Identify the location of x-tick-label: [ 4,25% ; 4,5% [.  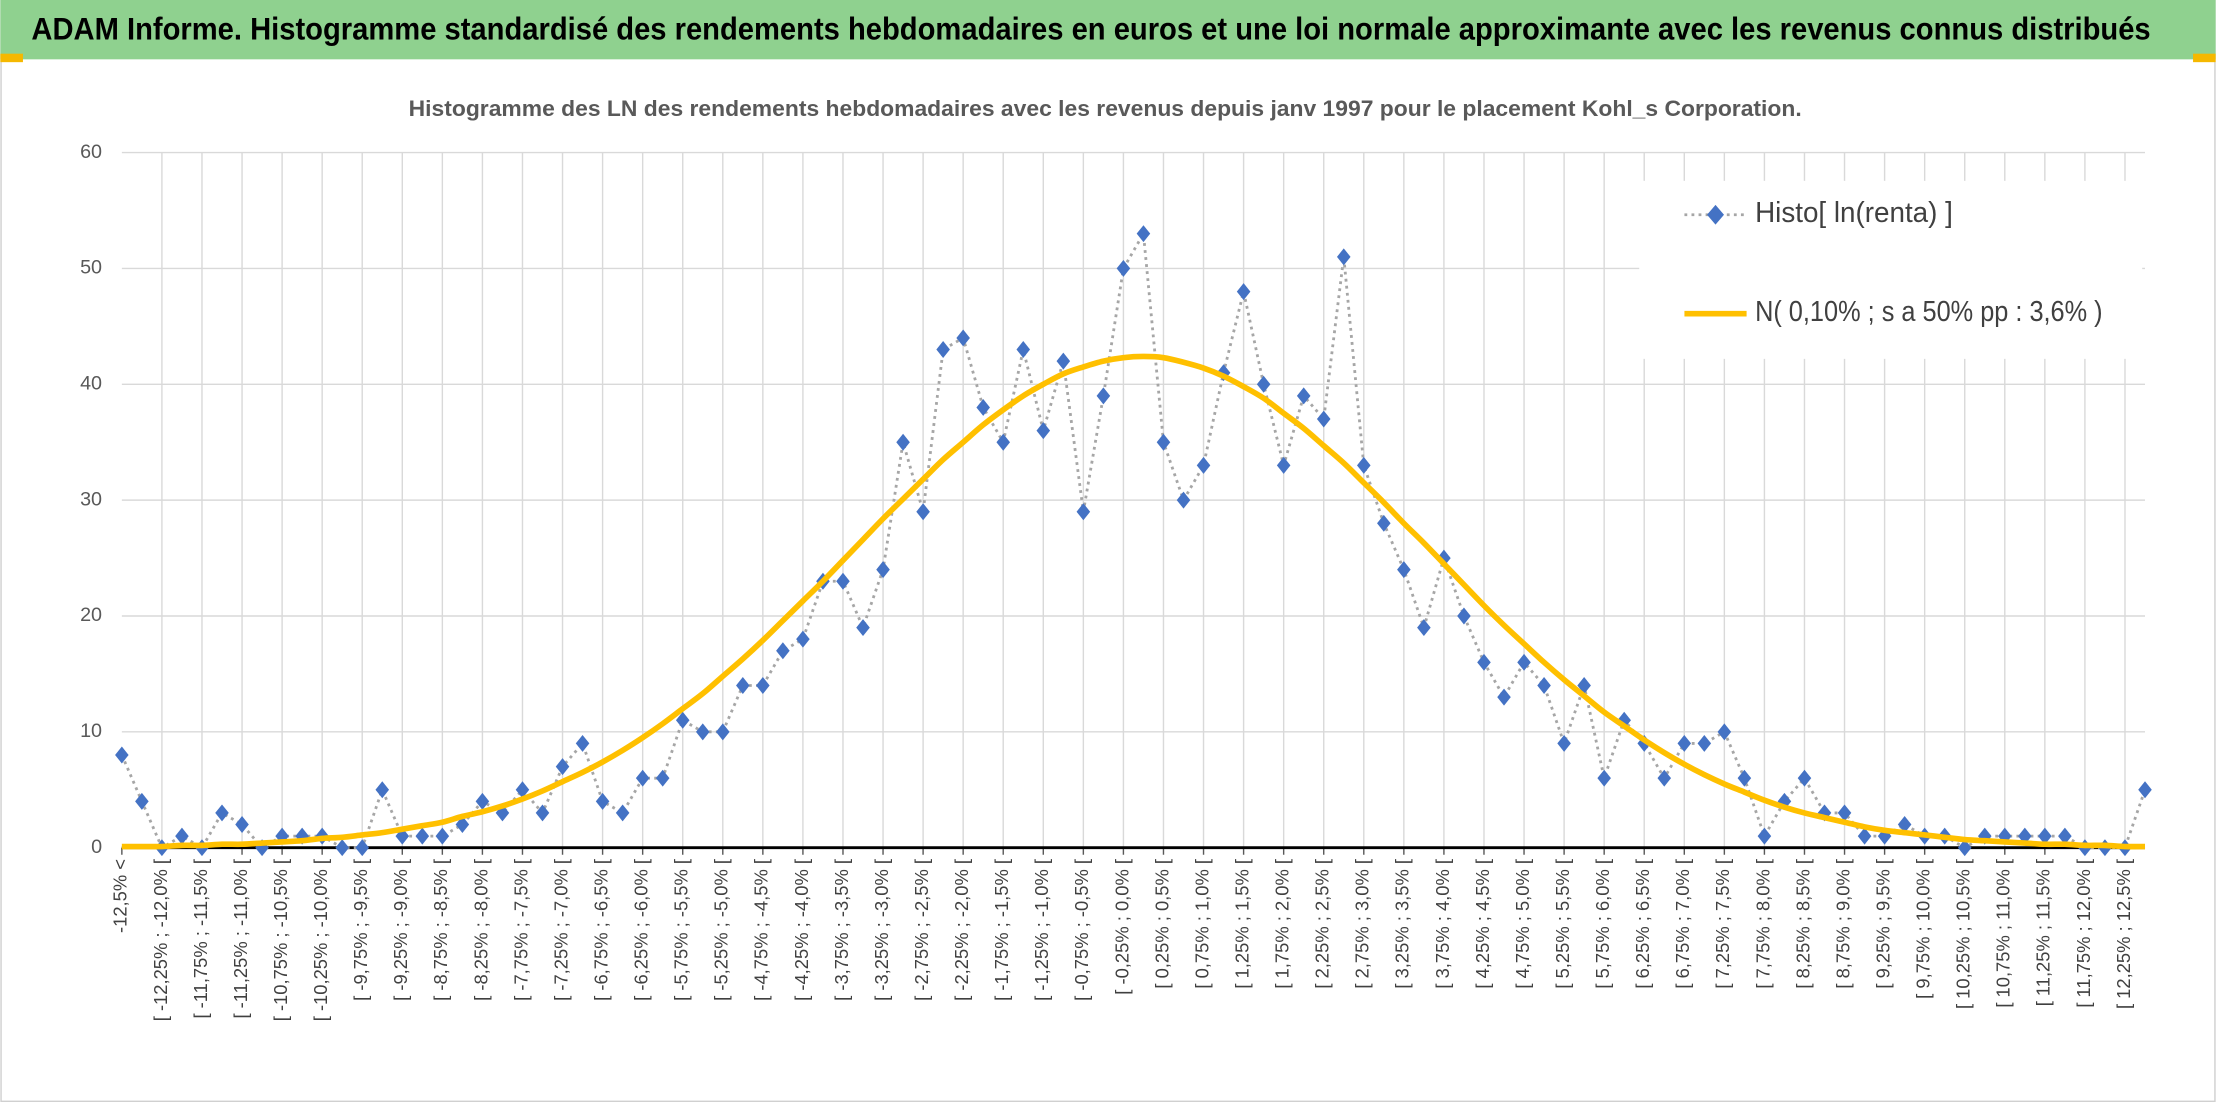
(1482, 924).